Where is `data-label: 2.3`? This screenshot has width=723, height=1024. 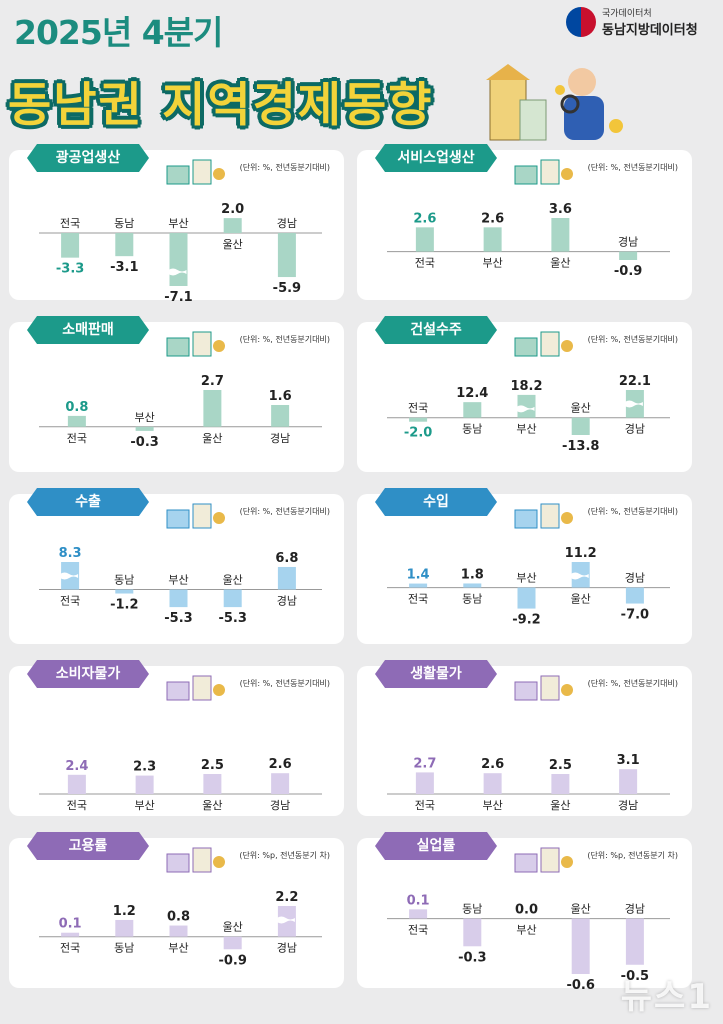 data-label: 2.3 is located at coordinates (144, 767).